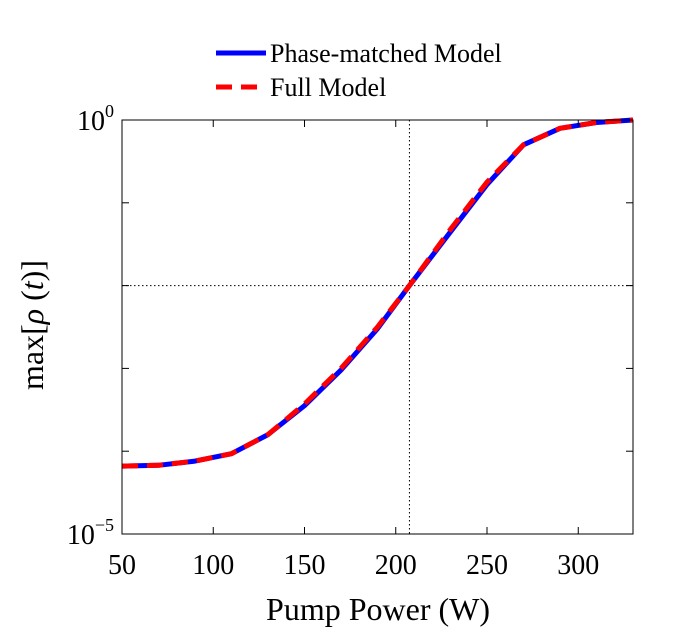 The width and height of the screenshot is (700, 629). Describe the element at coordinates (328, 87) in the screenshot. I see `legend-label-2: Full Model` at that location.